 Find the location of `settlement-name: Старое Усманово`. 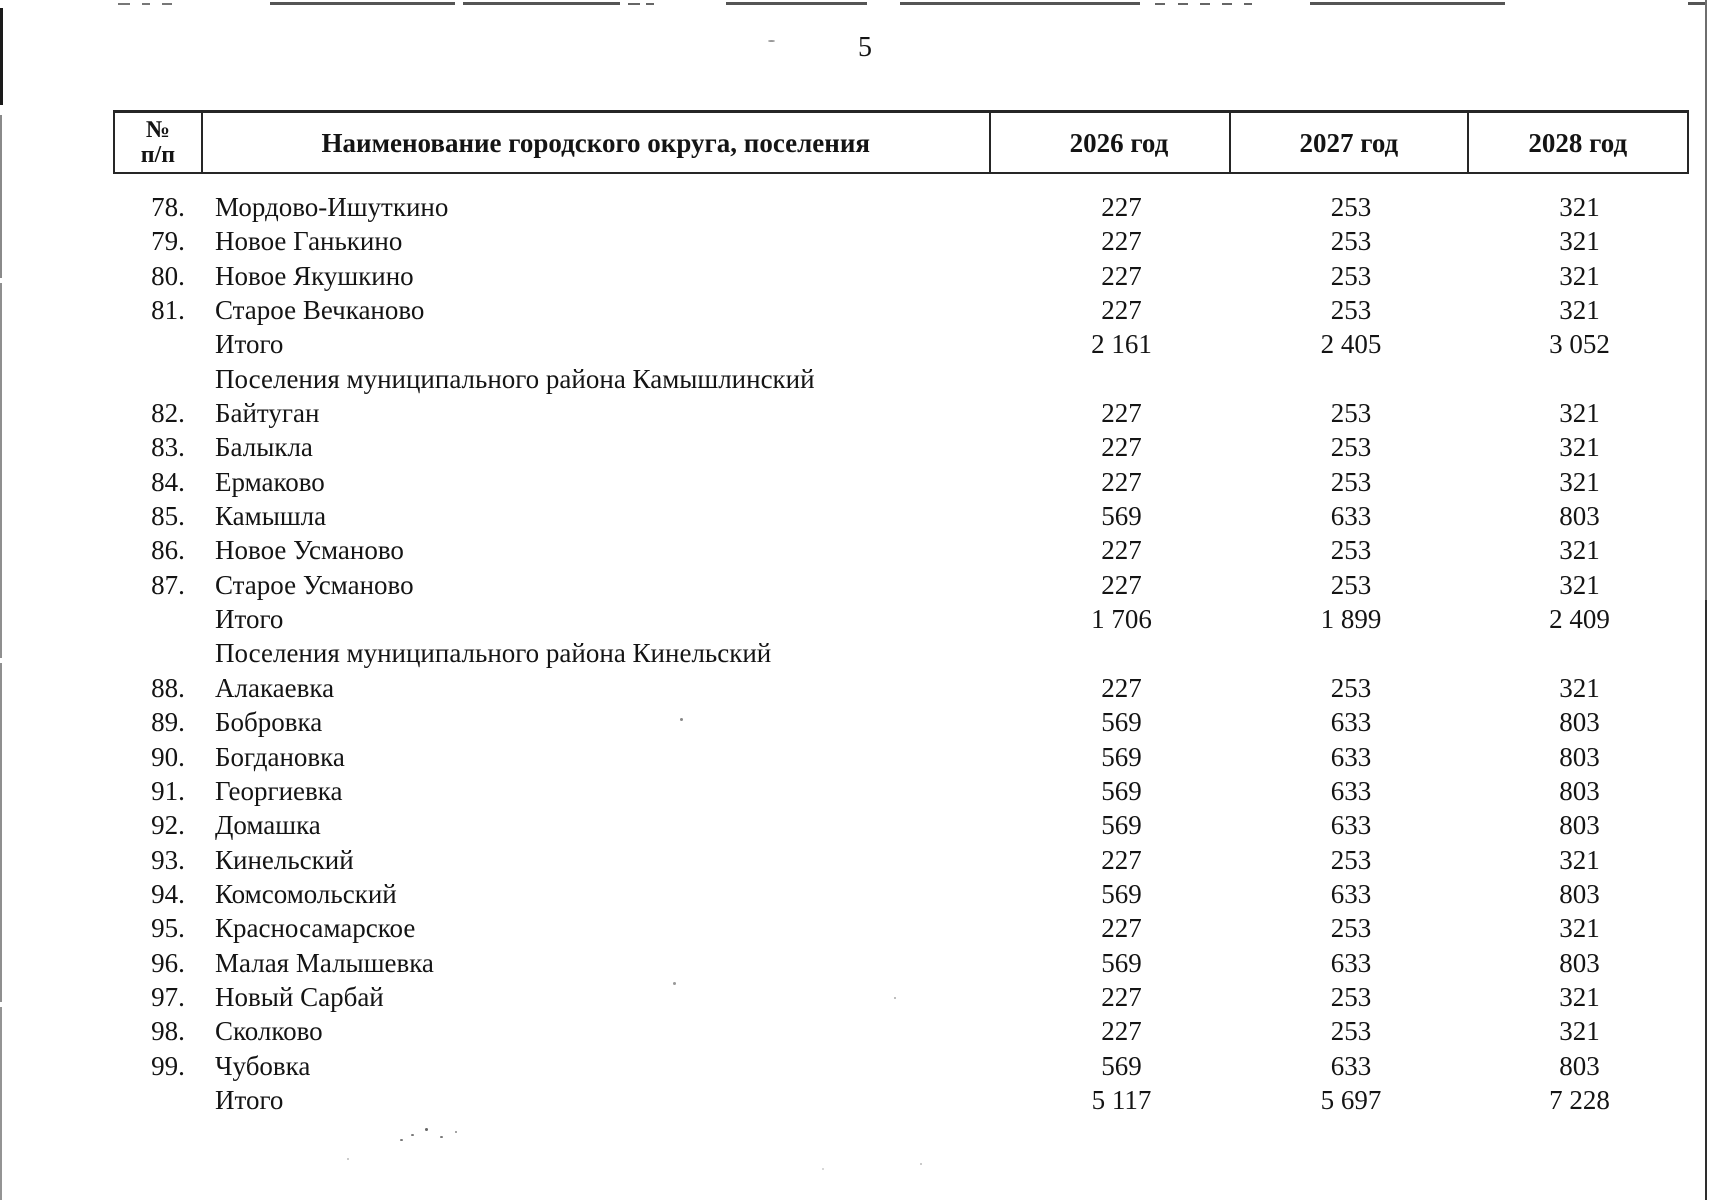

settlement-name: Старое Усманово is located at coordinates (314, 584).